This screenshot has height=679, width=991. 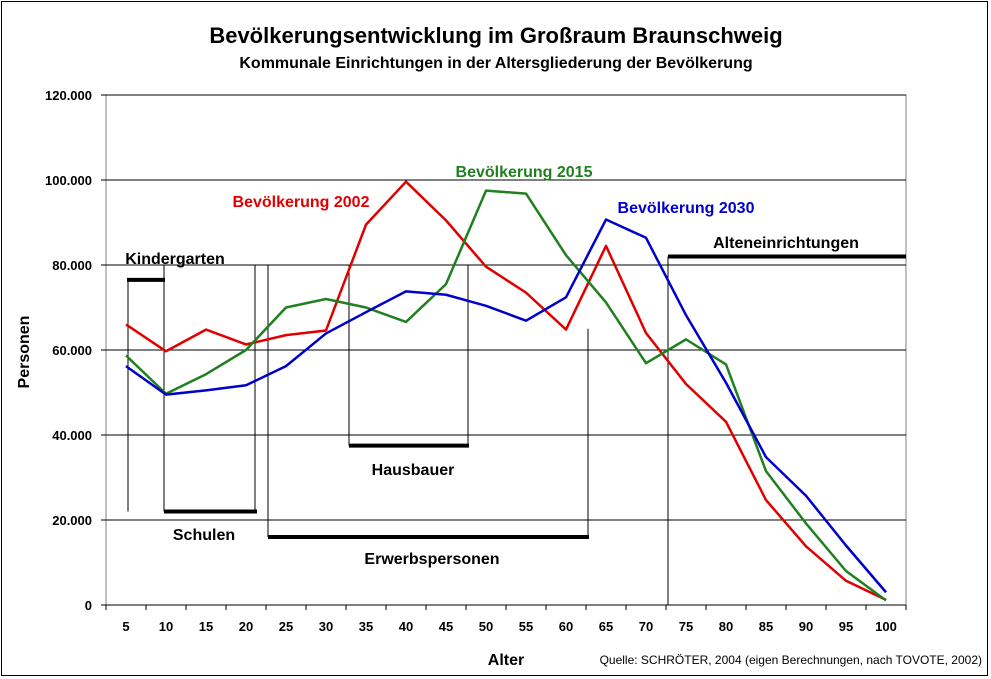 I want to click on x-tick-label: 35, so click(x=366, y=626).